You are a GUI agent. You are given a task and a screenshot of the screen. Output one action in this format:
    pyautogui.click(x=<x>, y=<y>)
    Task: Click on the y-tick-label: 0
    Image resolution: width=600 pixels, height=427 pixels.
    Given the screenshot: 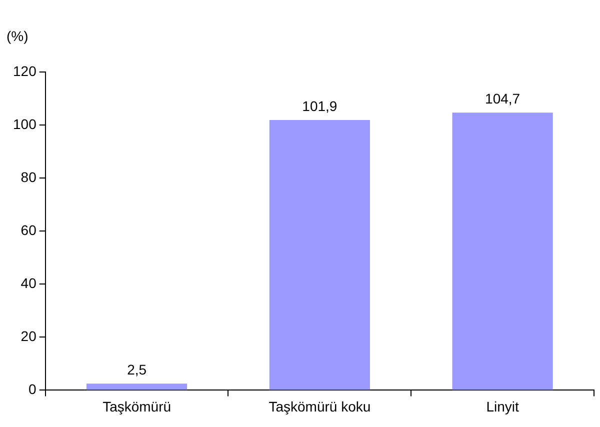 What is the action you would take?
    pyautogui.click(x=32, y=389)
    